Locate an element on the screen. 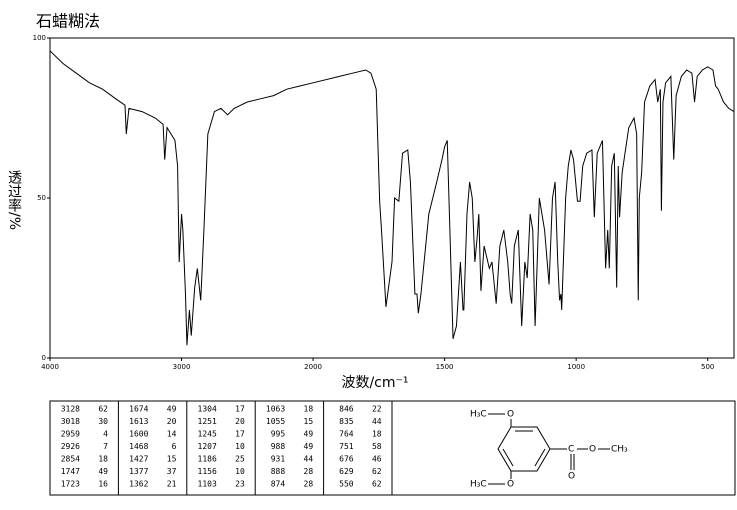 This screenshot has height=510, width=737. peak-transmittance: 25 is located at coordinates (240, 459).